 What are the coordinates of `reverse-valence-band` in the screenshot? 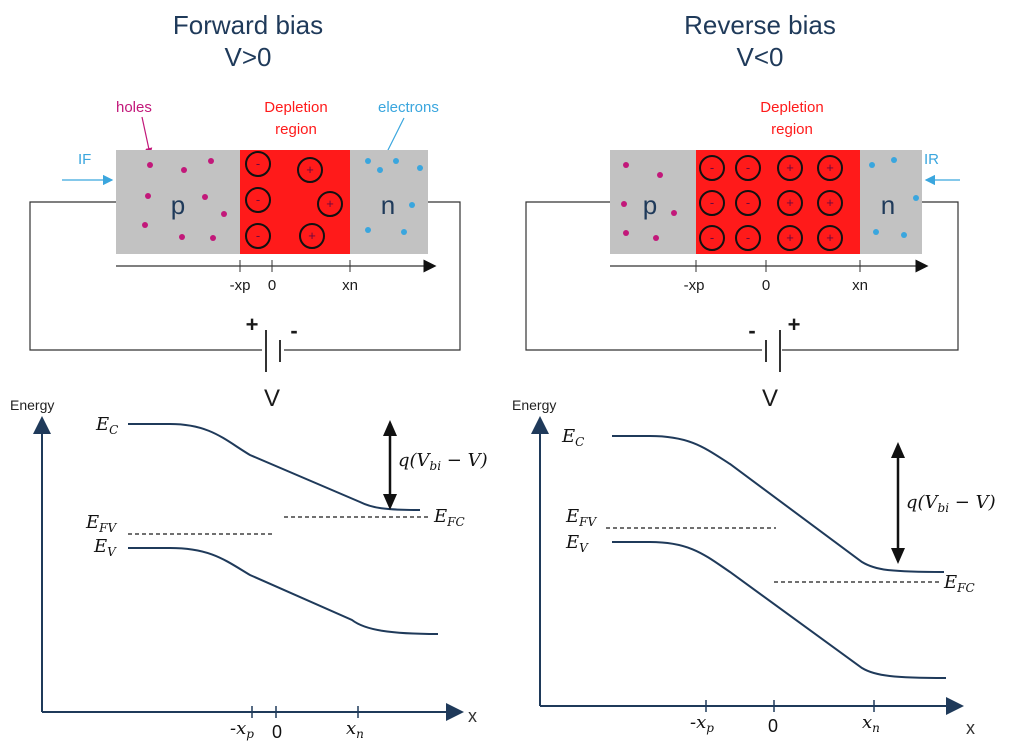 It's located at (779, 610).